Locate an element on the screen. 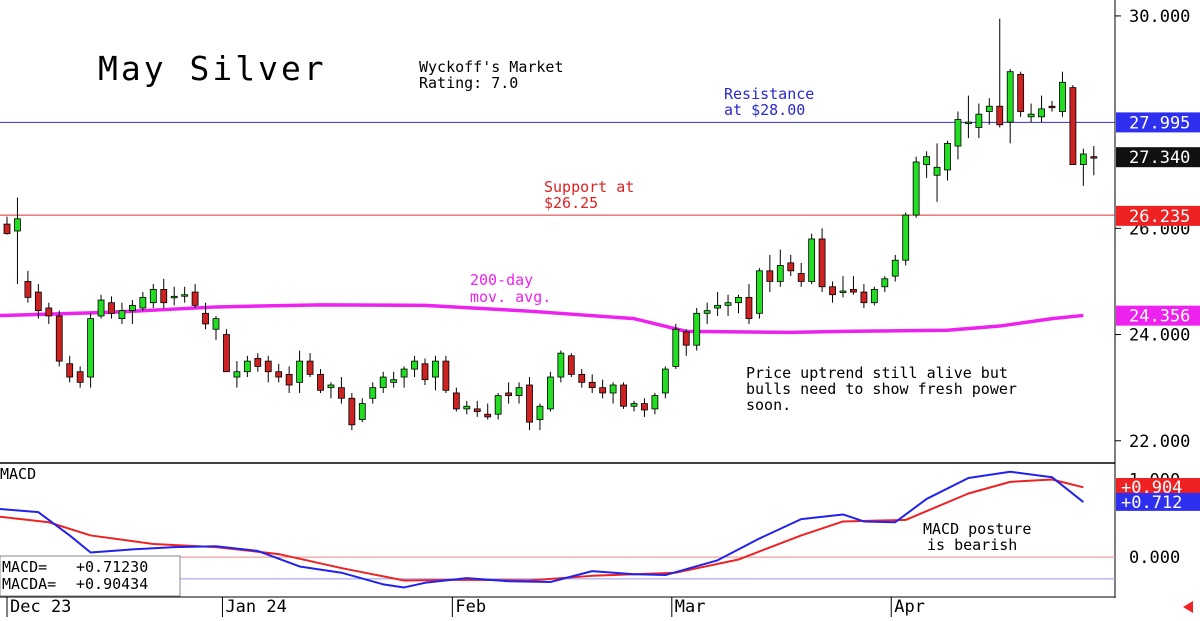  support-label-2: $26.25 is located at coordinates (571, 203).